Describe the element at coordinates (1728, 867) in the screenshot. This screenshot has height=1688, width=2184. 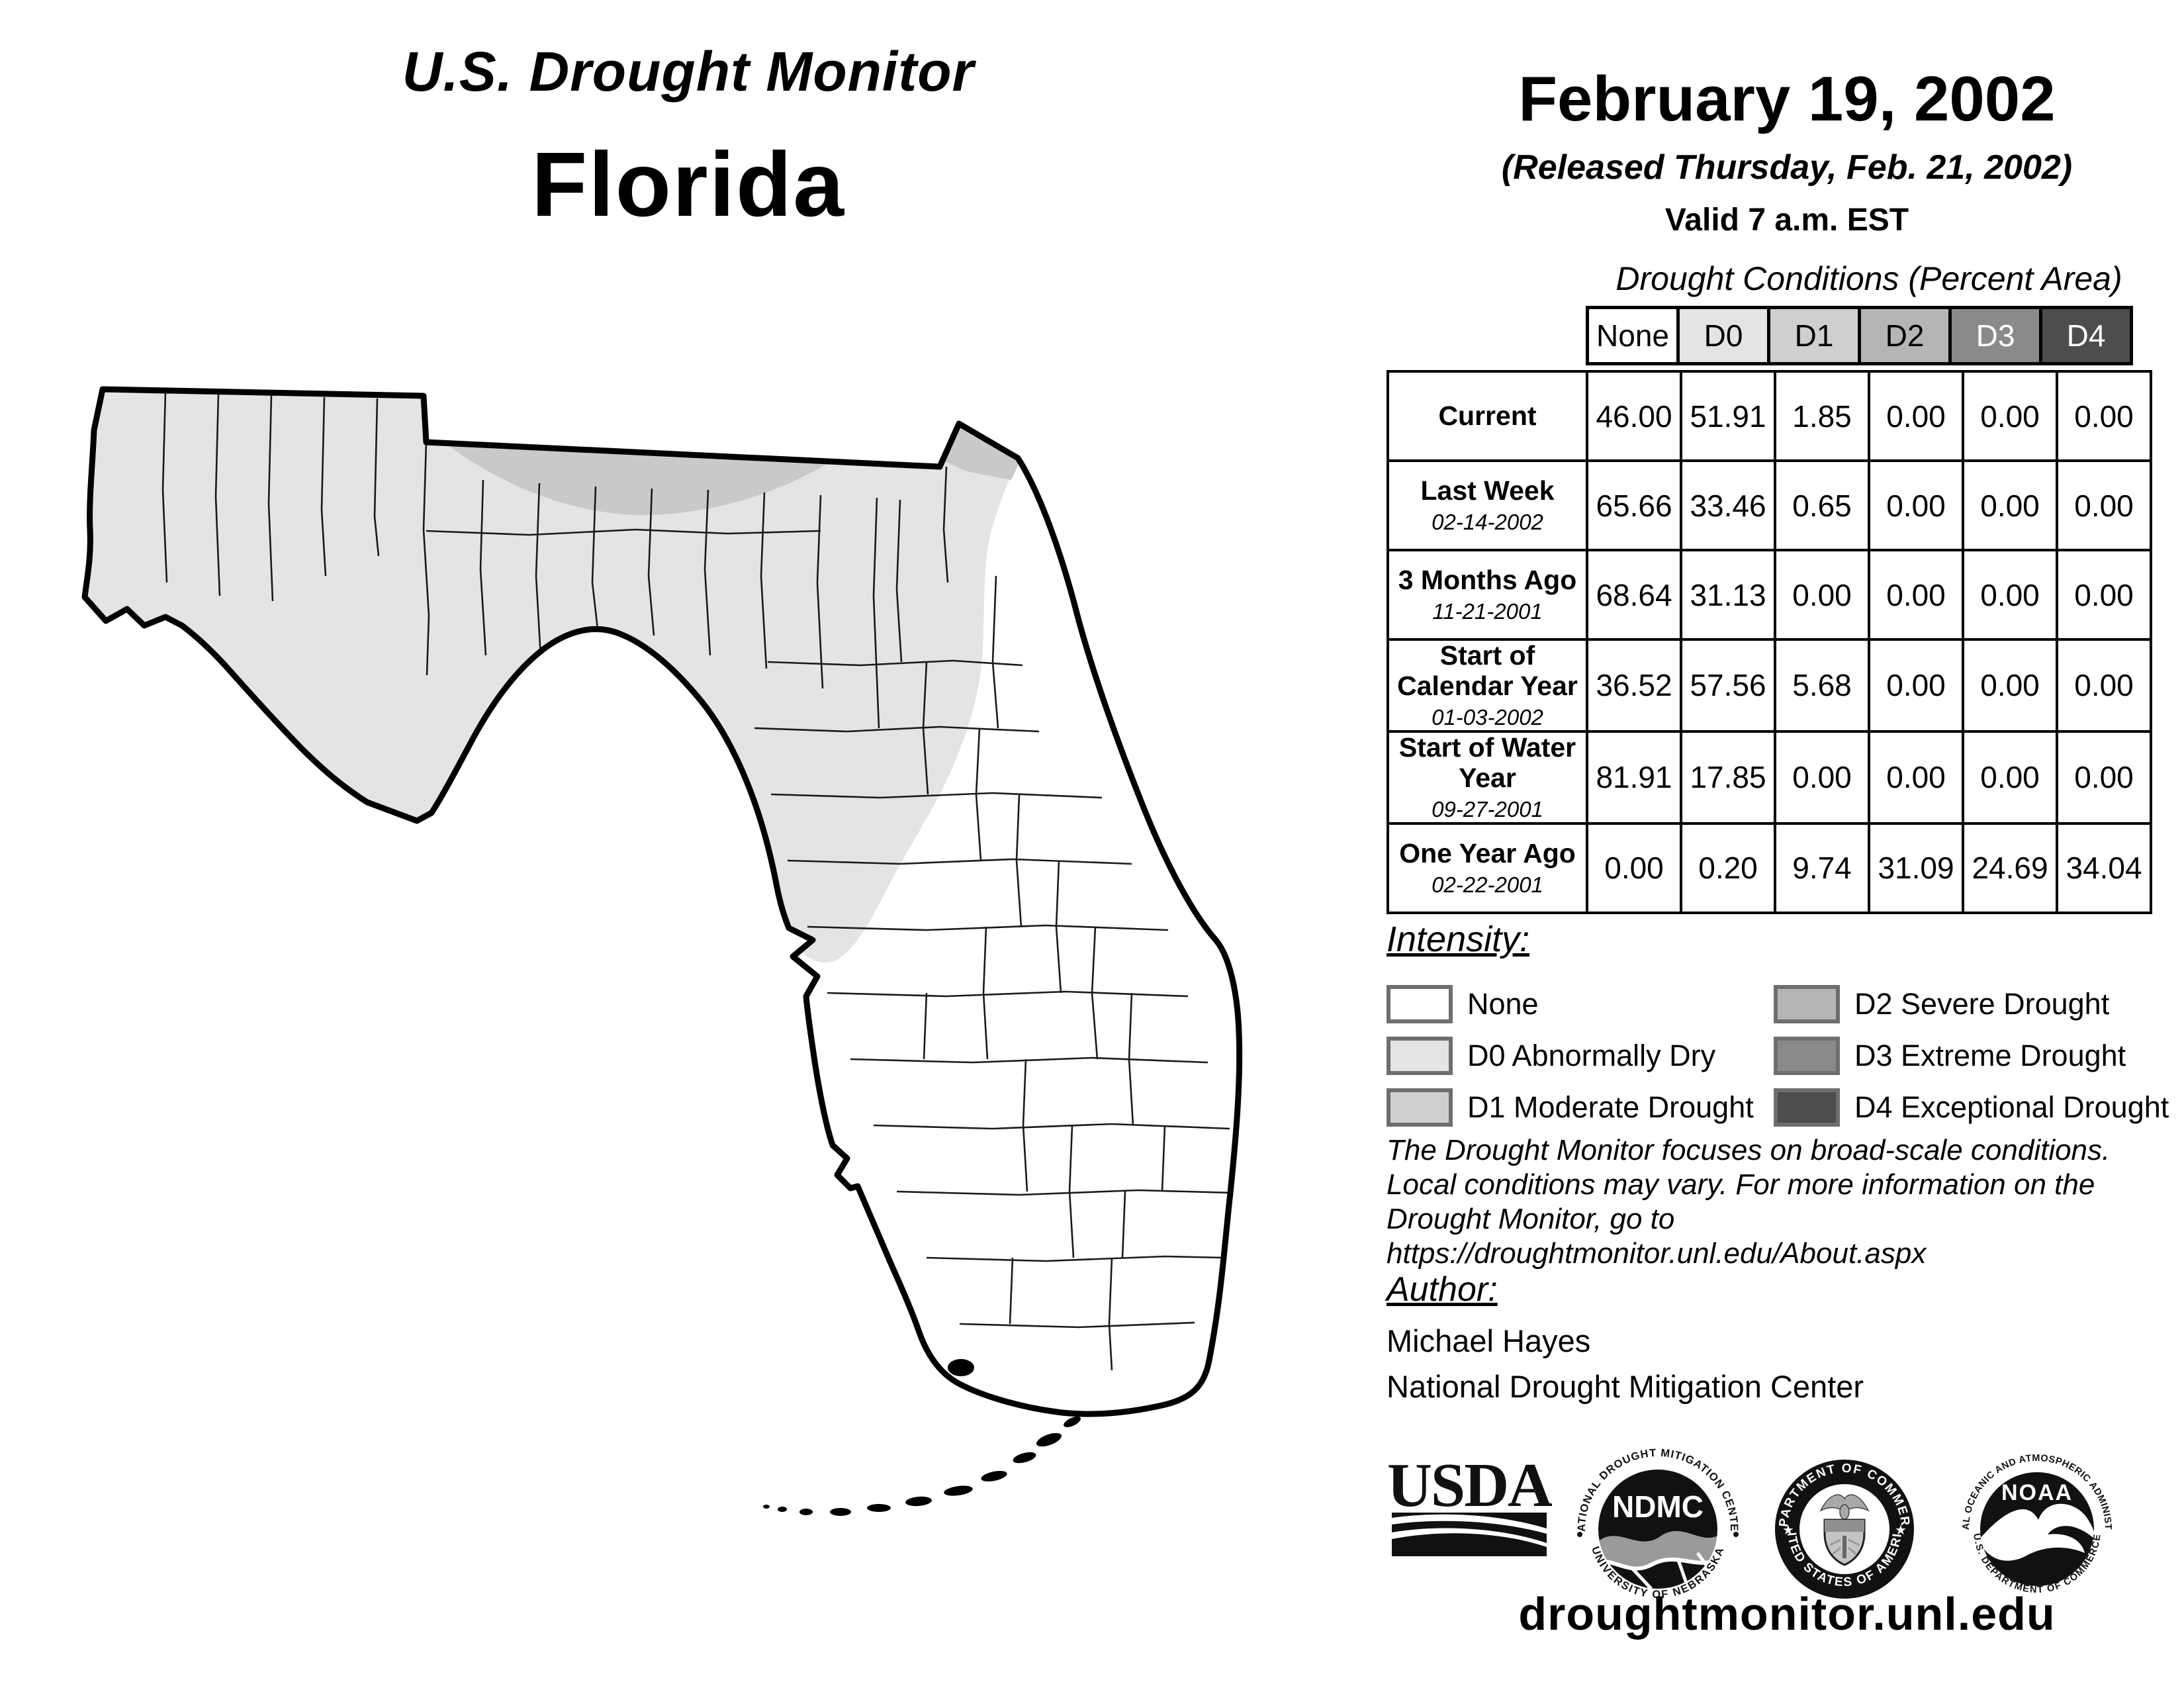
I see `cell-value: 0.20` at that location.